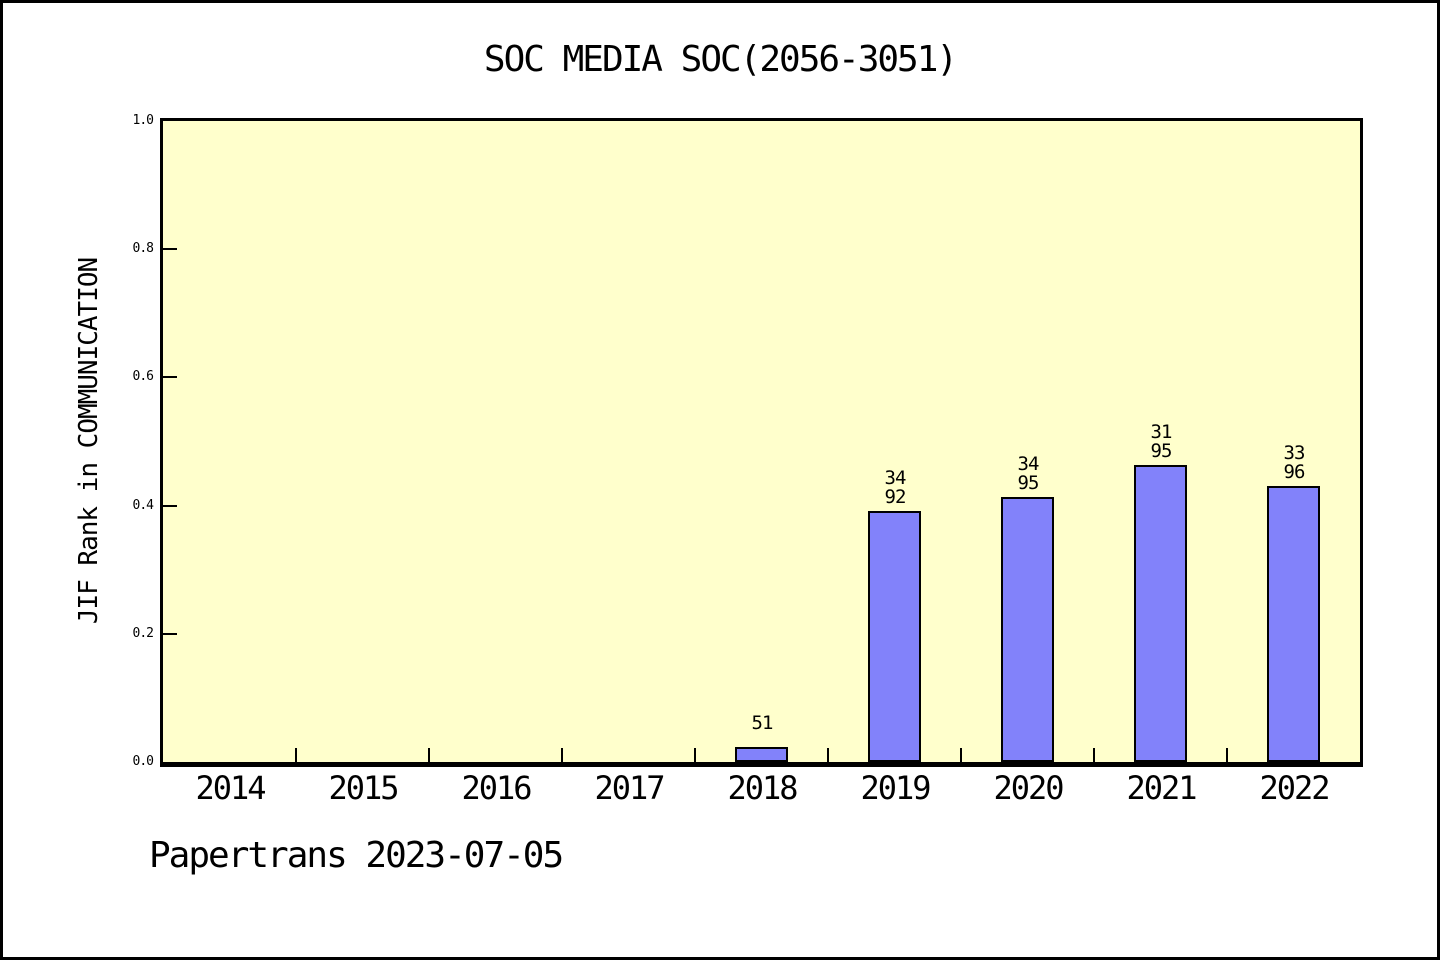 Image resolution: width=1440 pixels, height=960 pixels. What do you see at coordinates (895, 497) in the screenshot?
I see `bar-value-line: 92` at bounding box center [895, 497].